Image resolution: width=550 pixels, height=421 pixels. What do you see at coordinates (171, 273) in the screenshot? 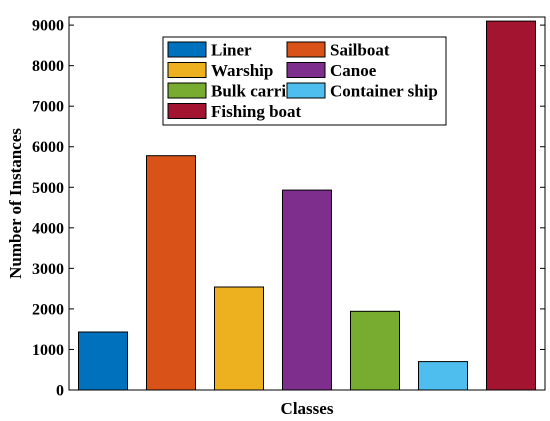
I see `bar-sailboat` at bounding box center [171, 273].